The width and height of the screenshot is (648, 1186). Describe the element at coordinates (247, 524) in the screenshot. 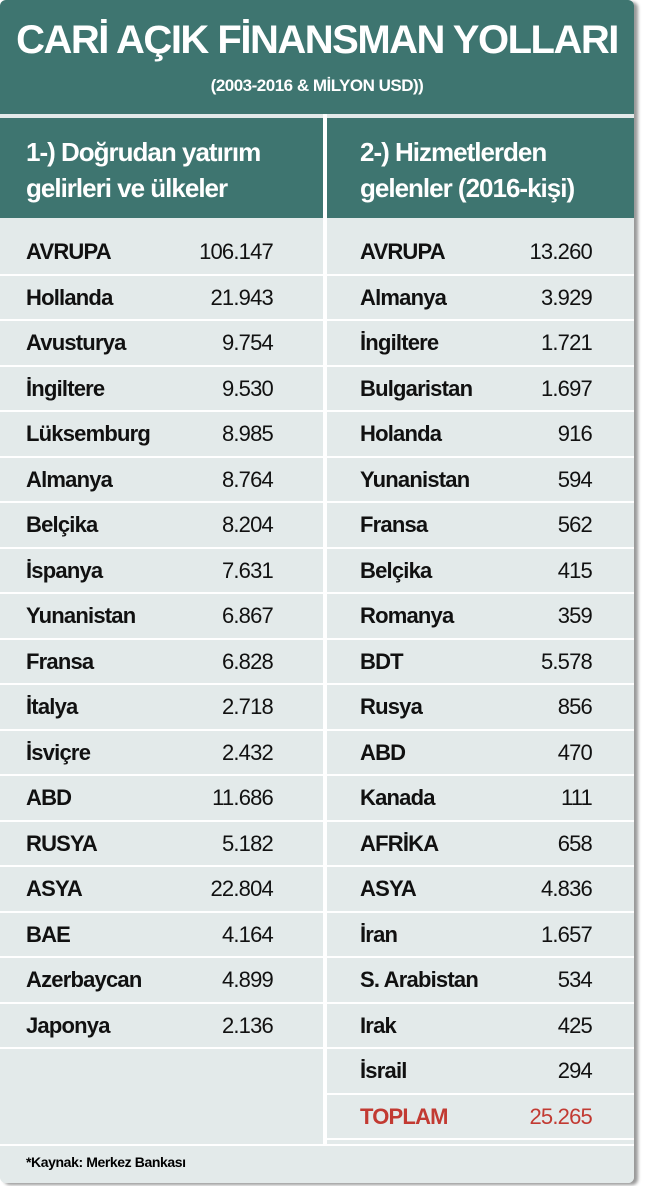

I see `row-value: 8.204` at that location.